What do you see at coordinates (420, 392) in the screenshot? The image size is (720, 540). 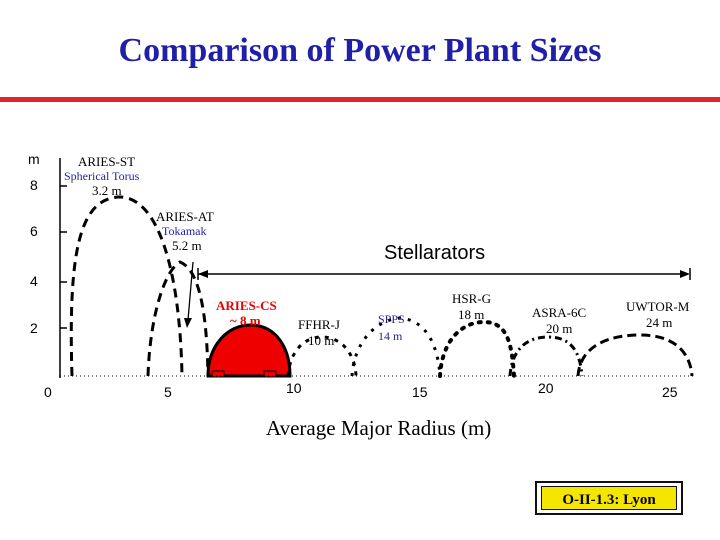 I see `x-tick-label-15: 15` at bounding box center [420, 392].